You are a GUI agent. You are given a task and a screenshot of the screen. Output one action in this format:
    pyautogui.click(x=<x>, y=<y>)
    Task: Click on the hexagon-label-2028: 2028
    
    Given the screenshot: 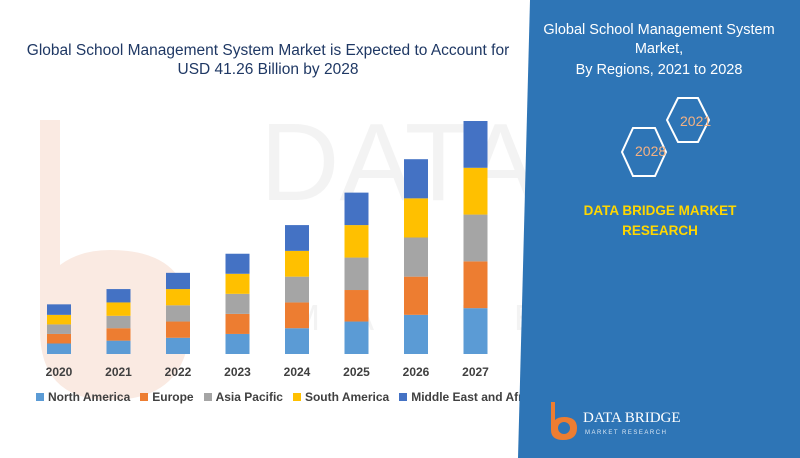 What is the action you would take?
    pyautogui.click(x=651, y=151)
    